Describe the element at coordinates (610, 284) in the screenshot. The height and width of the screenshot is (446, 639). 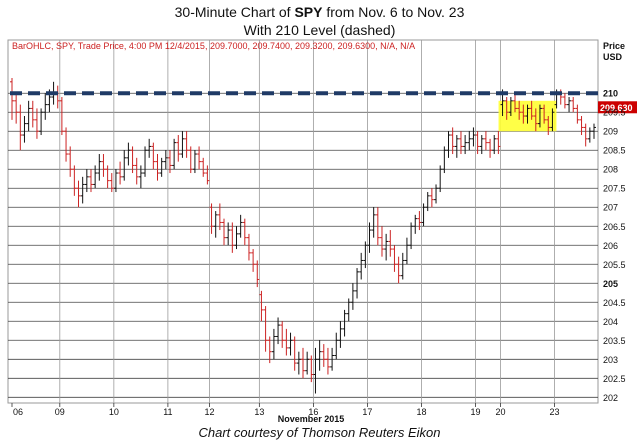
I see `y-tick-label: 205` at that location.